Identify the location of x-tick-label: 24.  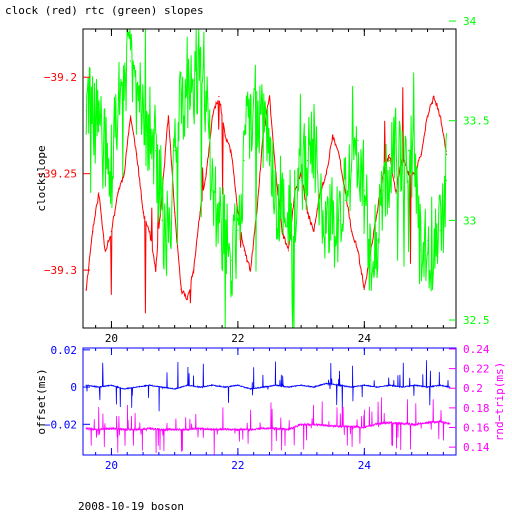
(365, 338).